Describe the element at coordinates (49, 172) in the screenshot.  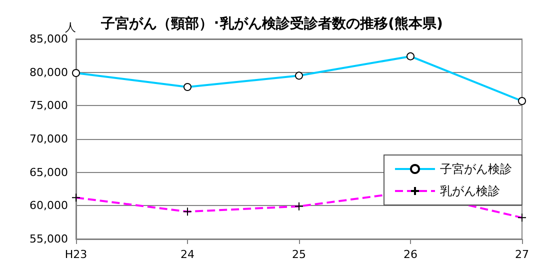
I see `y-tick-label: 65,000` at that location.